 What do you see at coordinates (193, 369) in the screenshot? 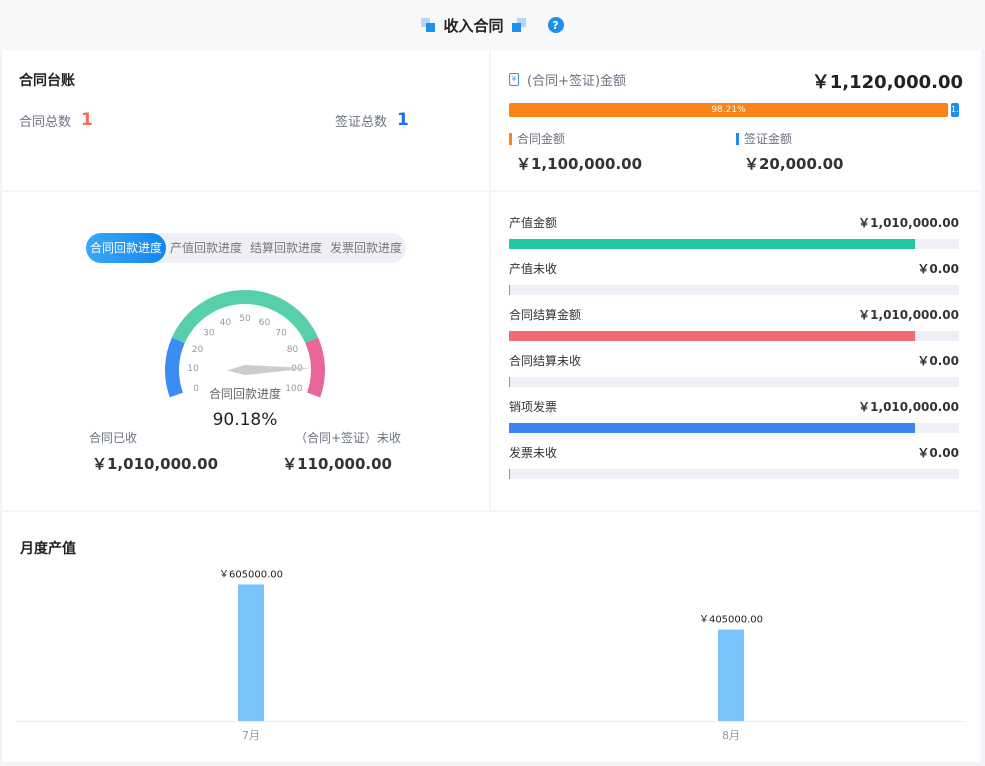
I see `gauge-tick-label: 10` at bounding box center [193, 369].